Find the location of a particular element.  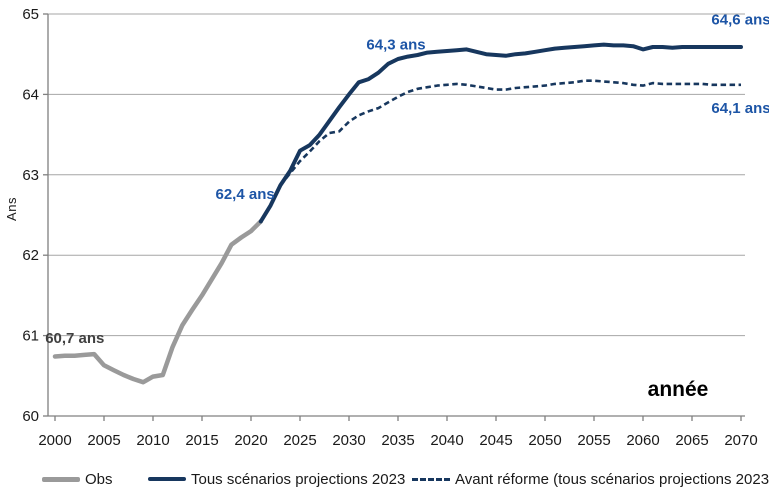

y-tick-label: 65 is located at coordinates (30, 14).